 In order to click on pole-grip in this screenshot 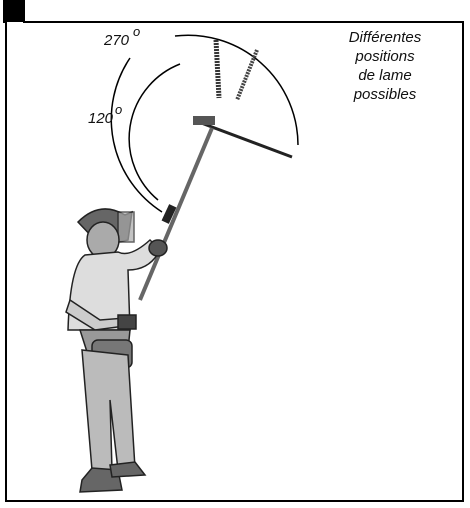, I will do `click(169, 214)`.